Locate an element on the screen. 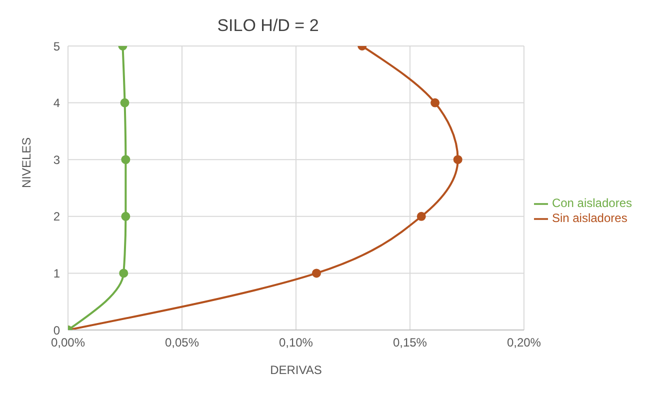 Image resolution: width=660 pixels, height=404 pixels. y-tick-label: 1 is located at coordinates (56, 273).